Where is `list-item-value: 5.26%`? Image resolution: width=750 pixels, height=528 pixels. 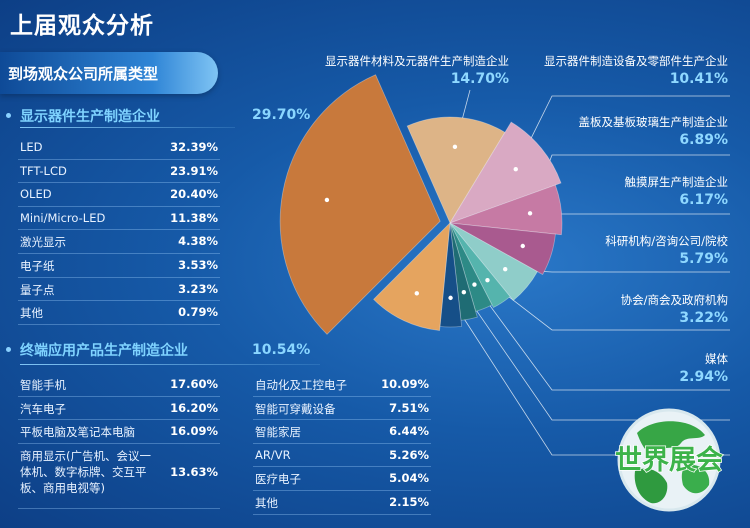
list-item-value: 5.26% is located at coordinates (409, 454).